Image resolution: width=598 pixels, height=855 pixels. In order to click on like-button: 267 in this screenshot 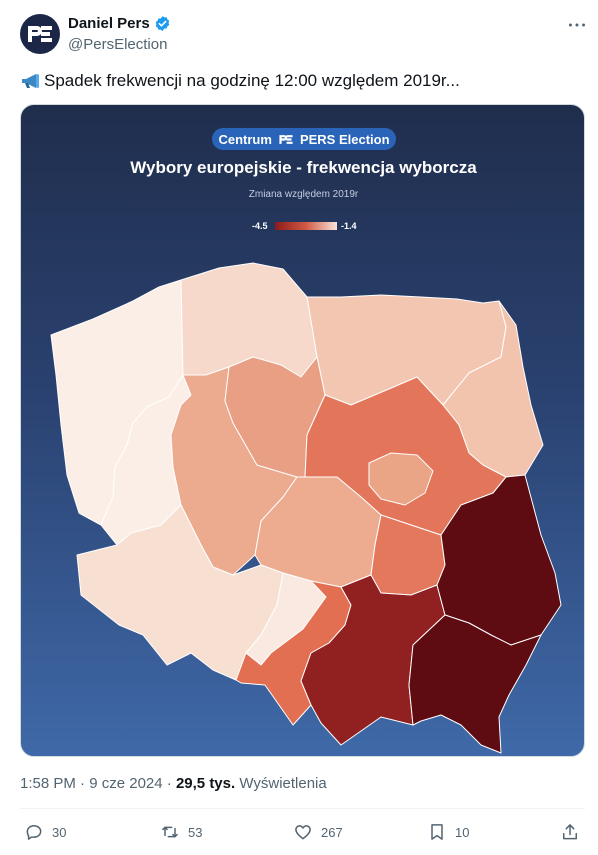, I will do `click(318, 832)`.